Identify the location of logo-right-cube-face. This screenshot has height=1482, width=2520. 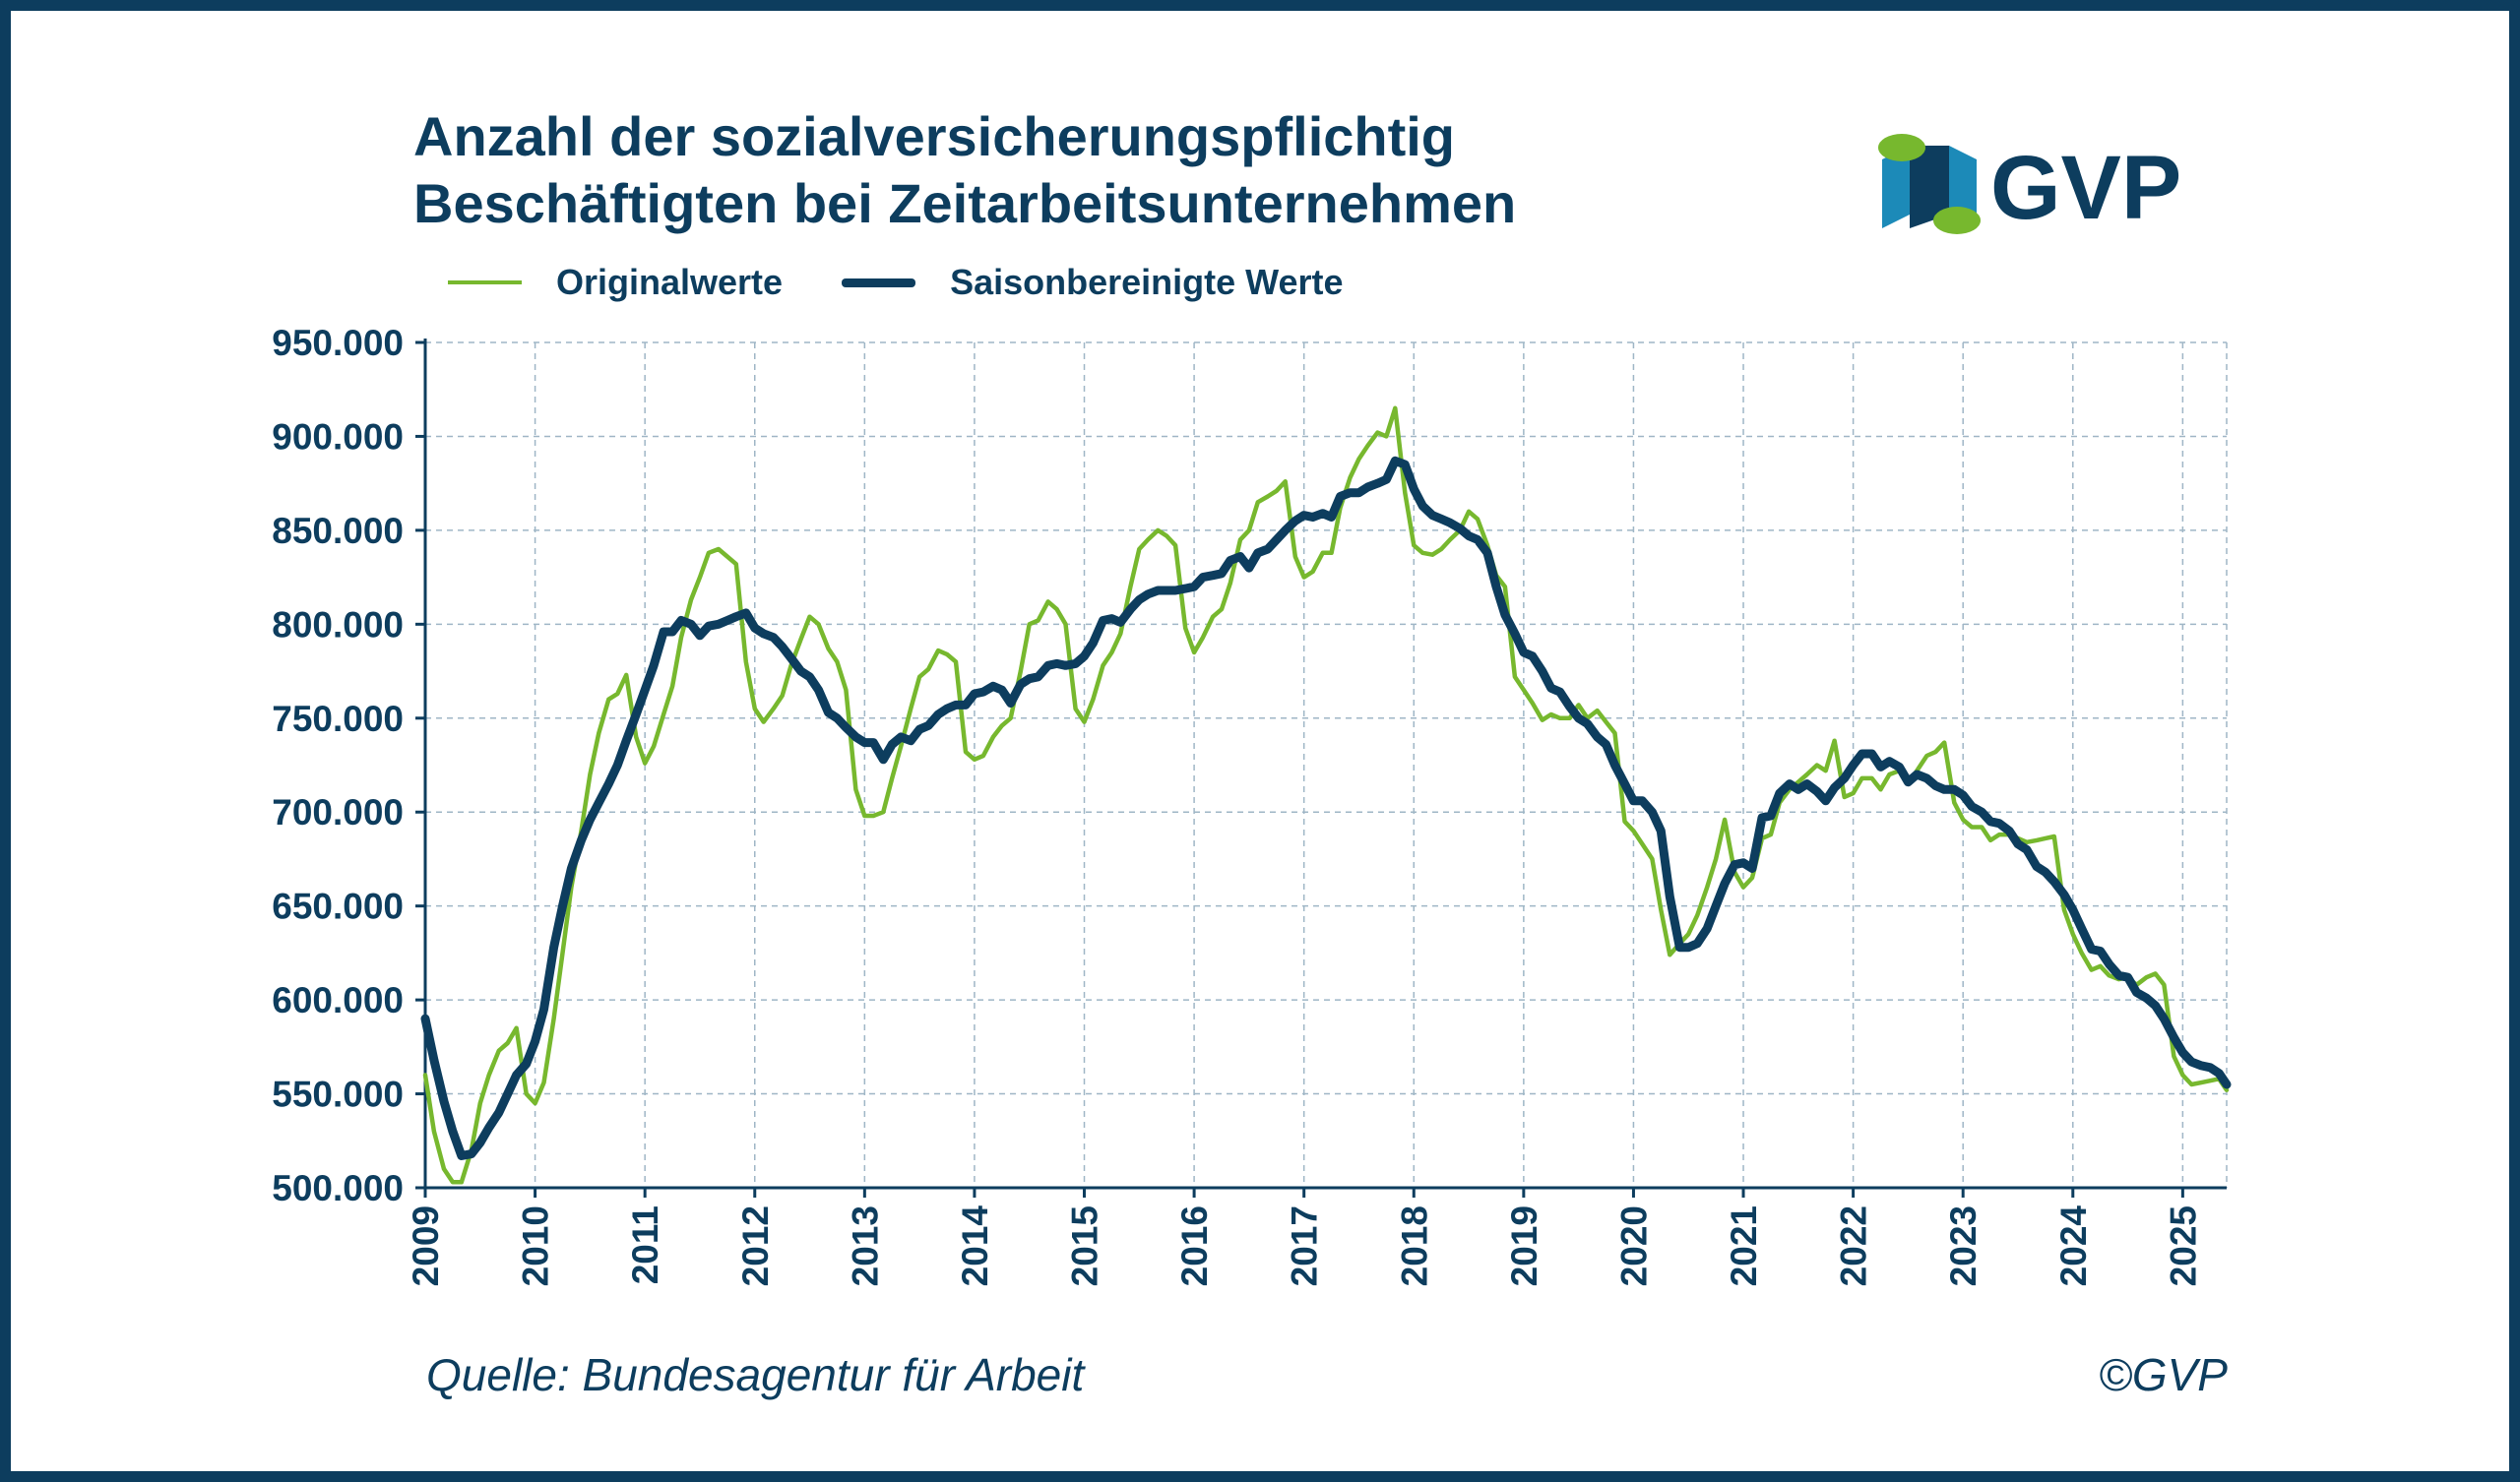
(1963, 180).